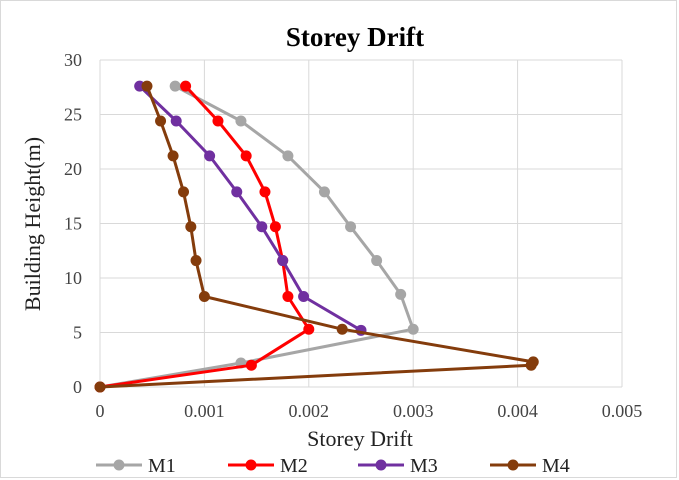 The width and height of the screenshot is (679, 480). What do you see at coordinates (517, 411) in the screenshot?
I see `x-tick-label: 0.004` at bounding box center [517, 411].